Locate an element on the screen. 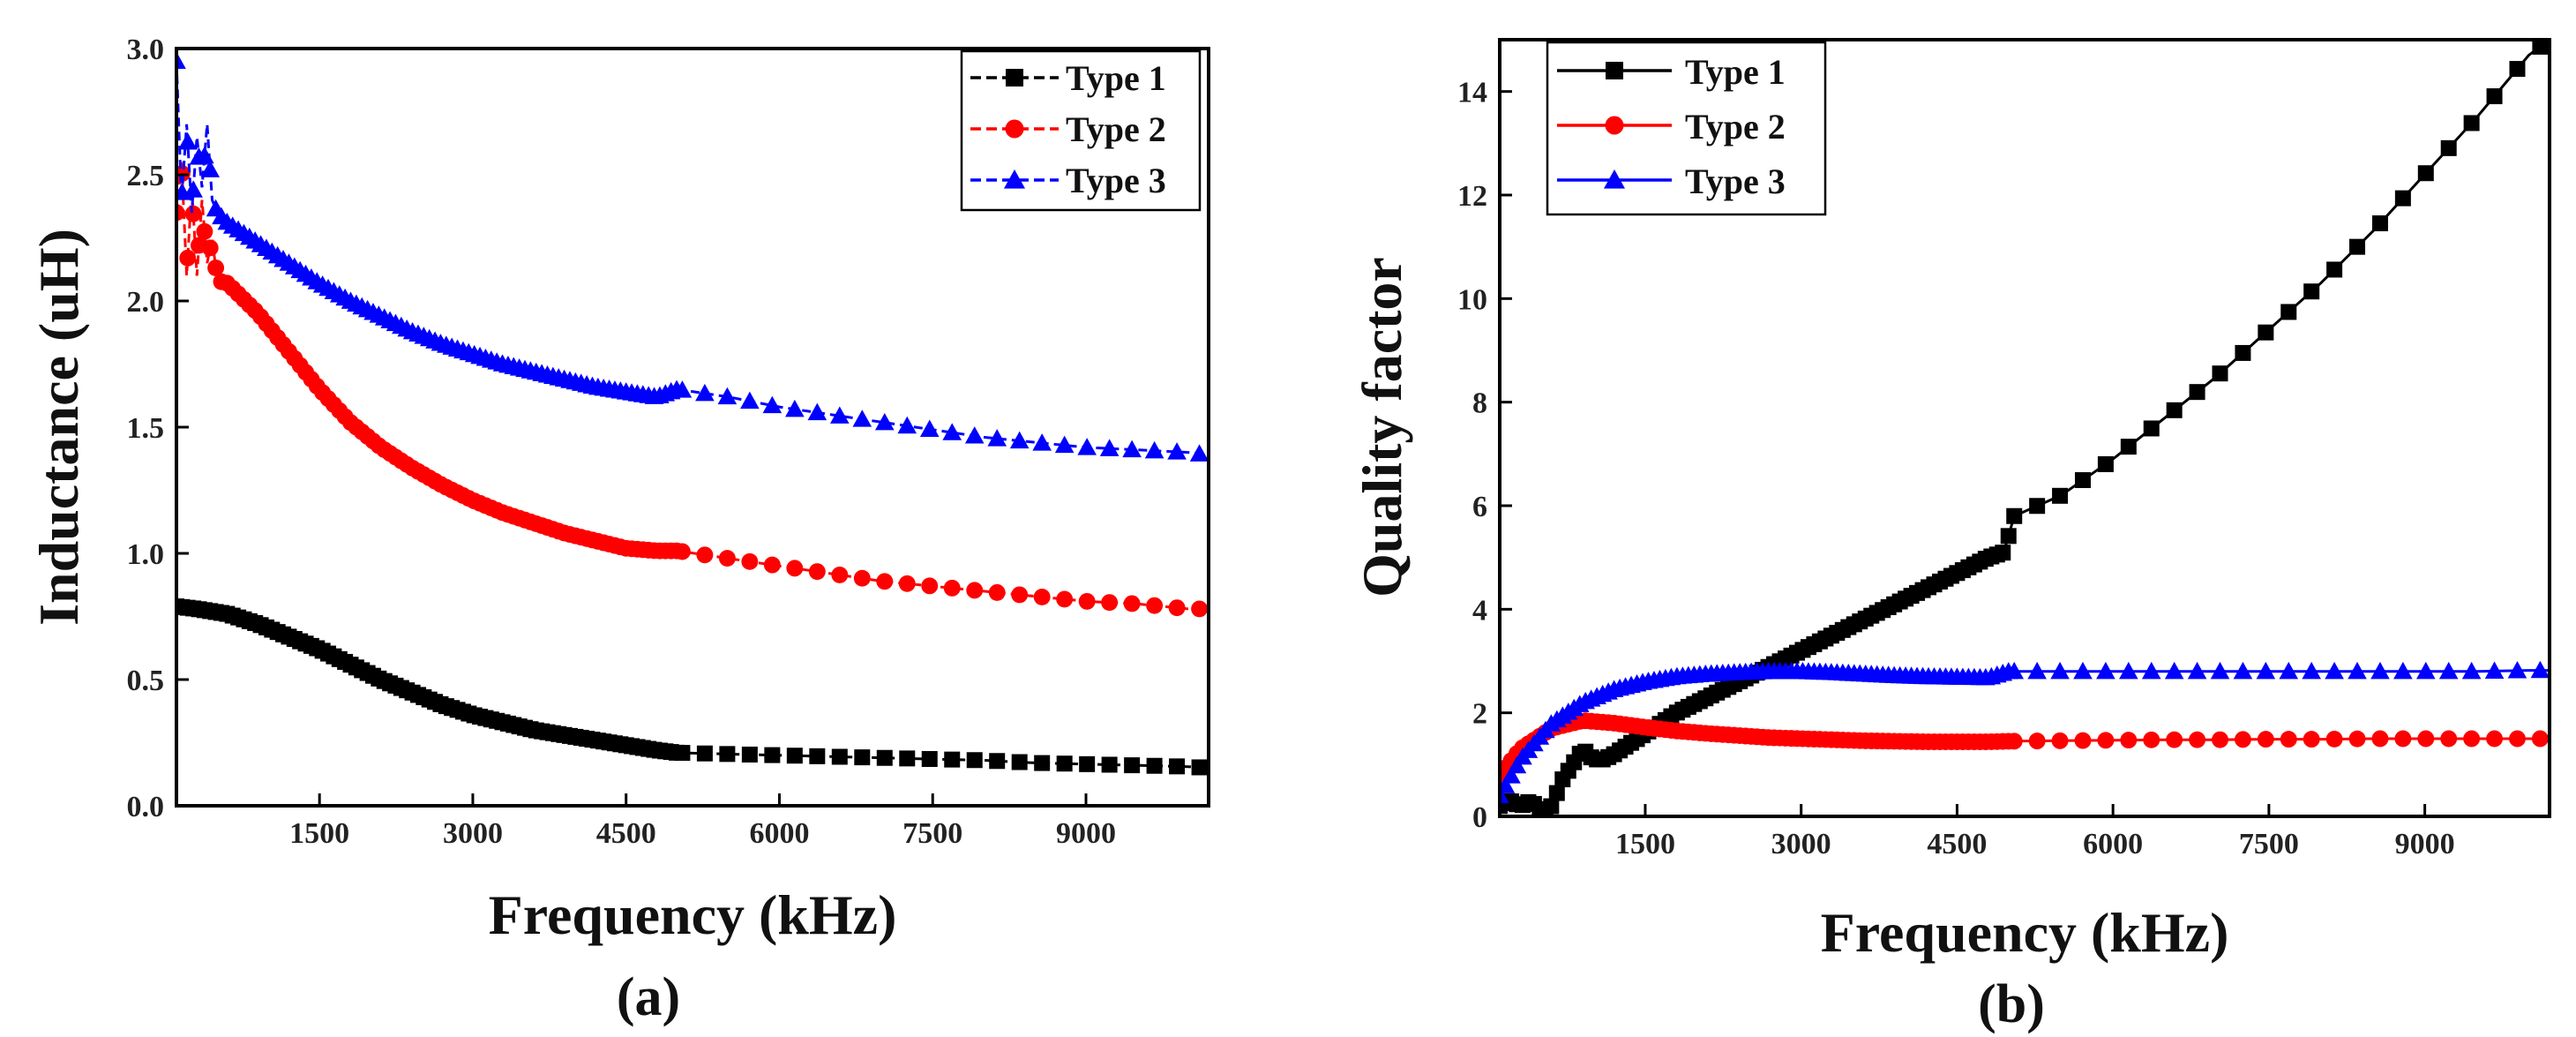 This screenshot has height=1037, width=2576. panel-b-legend-label-1: Type 1 is located at coordinates (1736, 72).